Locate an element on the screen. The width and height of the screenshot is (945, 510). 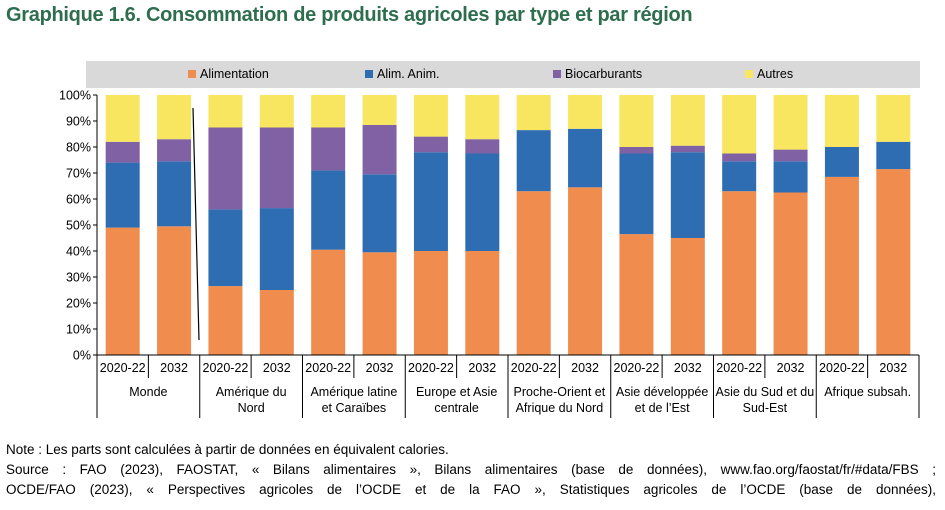
group-label: centrale is located at coordinates (456, 408).